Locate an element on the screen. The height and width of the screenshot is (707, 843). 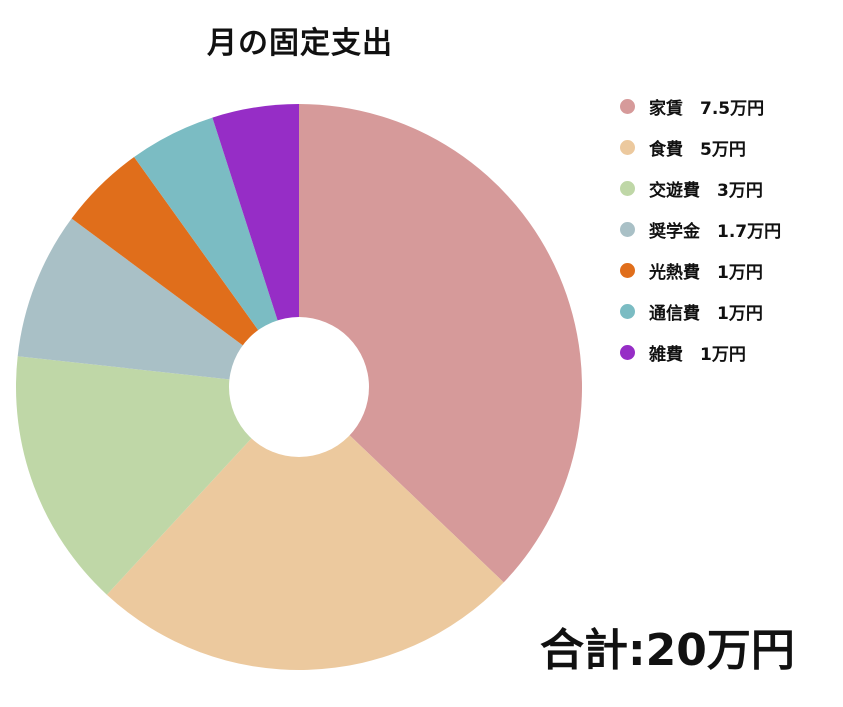
legend-item: 交遊費 3万円 is located at coordinates (700, 188).